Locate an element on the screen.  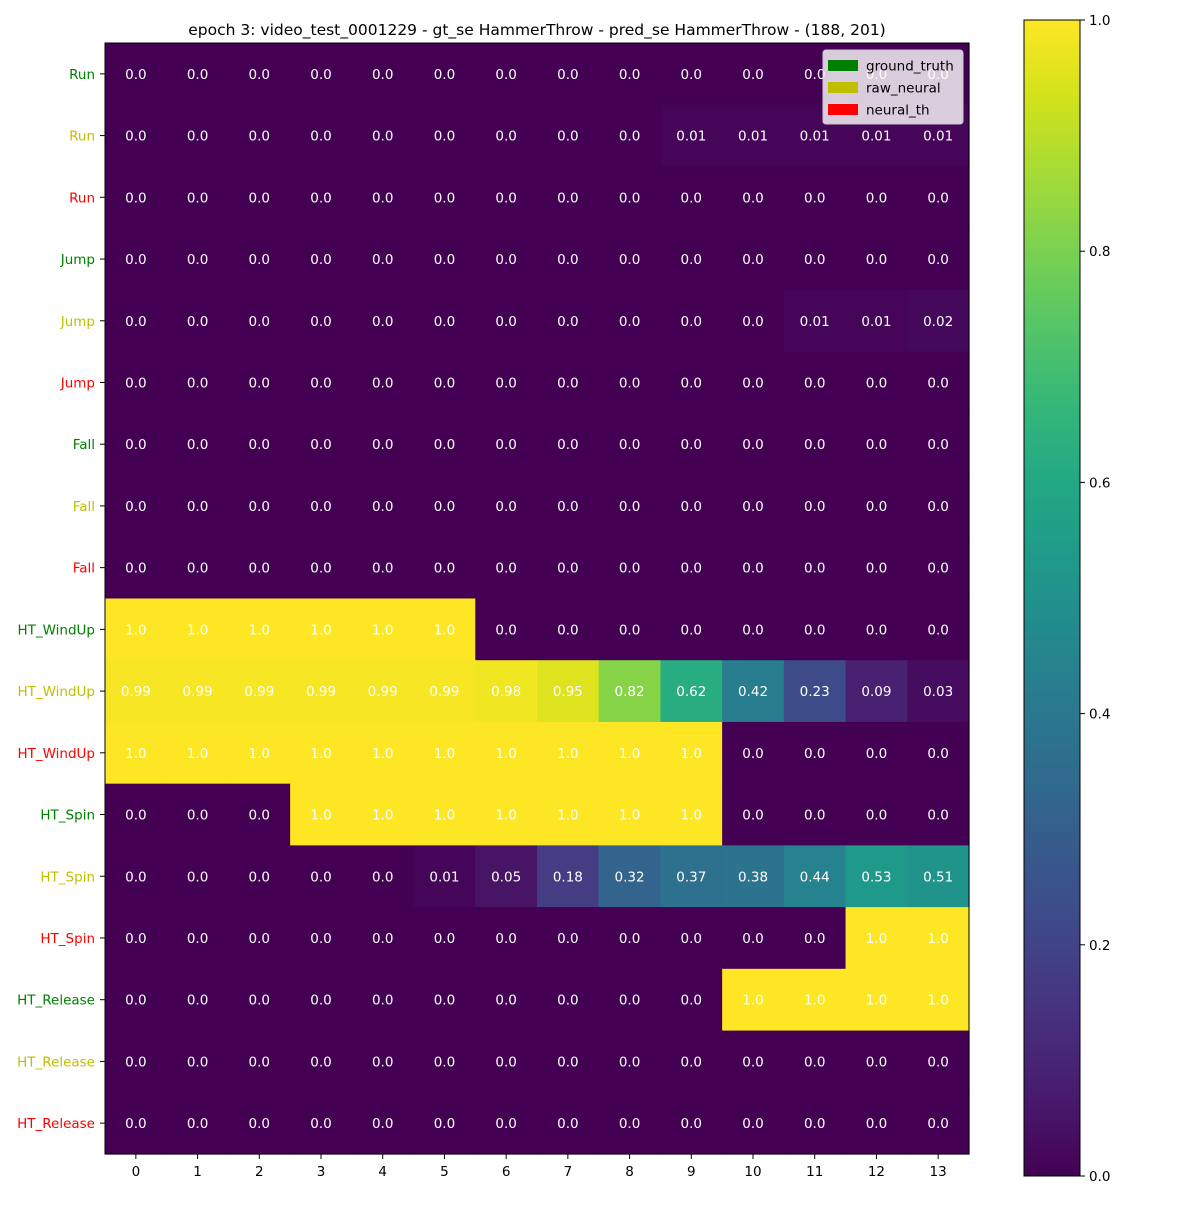
x-tick-label: 13 is located at coordinates (938, 1172).